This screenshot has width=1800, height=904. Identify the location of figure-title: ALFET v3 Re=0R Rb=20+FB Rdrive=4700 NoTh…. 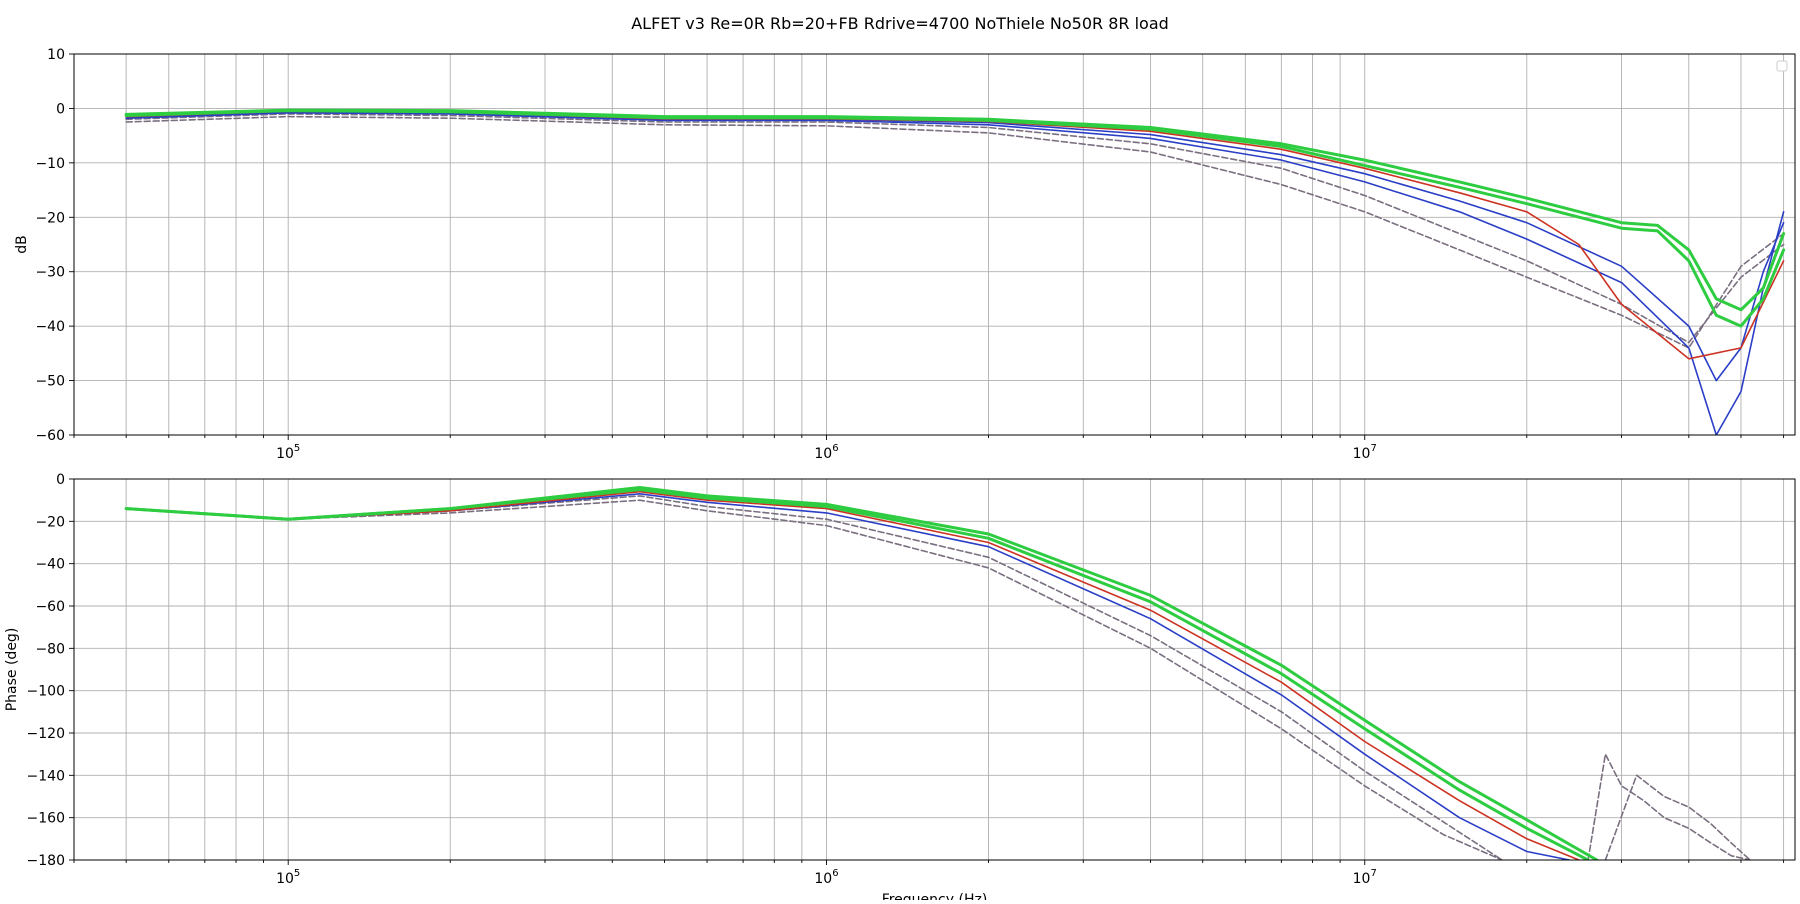
(900, 23).